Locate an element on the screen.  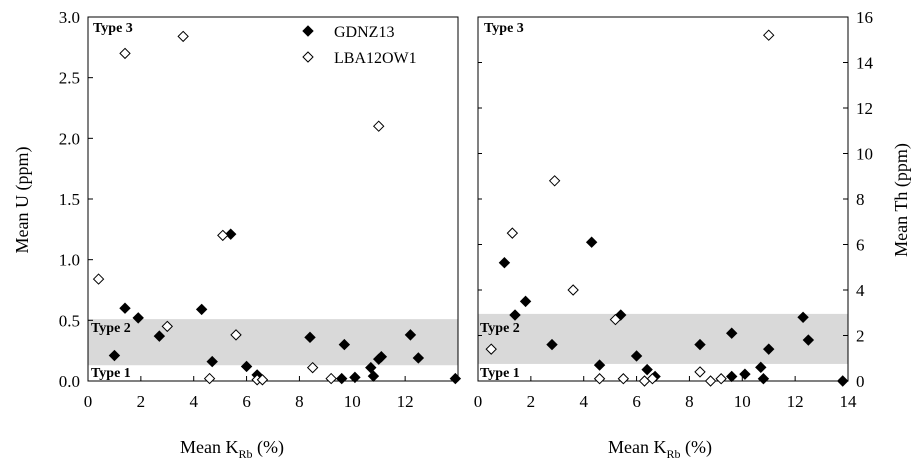
right-x-axis: 0 2 4 6 8 10 12 14 is located at coordinates (665, 393).